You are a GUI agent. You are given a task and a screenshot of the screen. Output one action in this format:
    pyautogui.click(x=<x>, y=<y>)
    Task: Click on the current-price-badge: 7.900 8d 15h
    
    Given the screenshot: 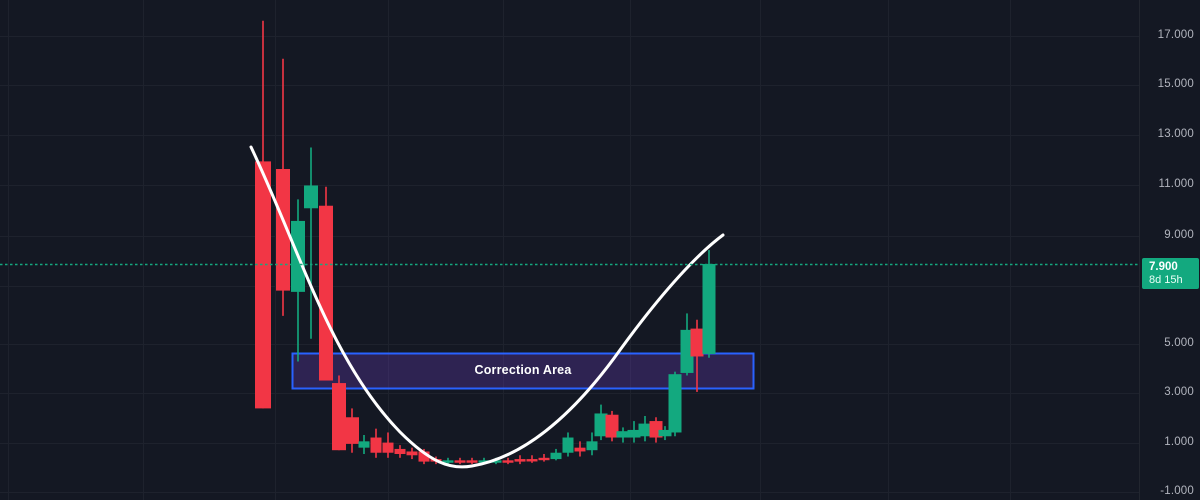 What is the action you would take?
    pyautogui.click(x=1170, y=273)
    